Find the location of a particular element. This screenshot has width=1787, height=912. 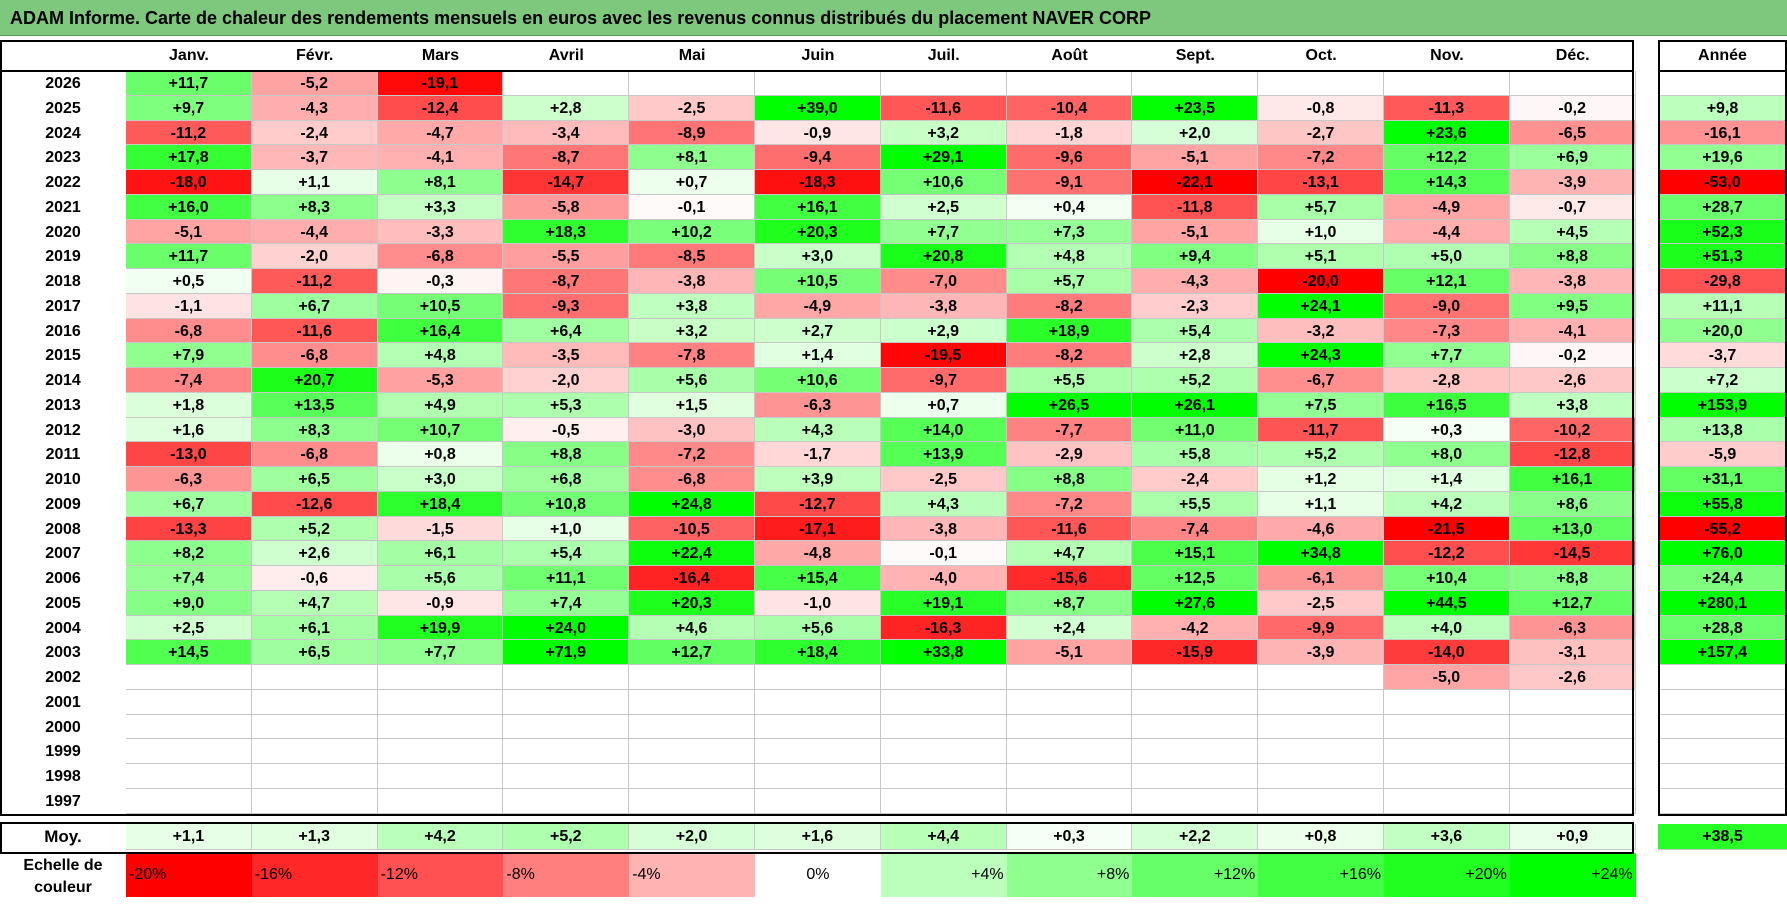

heatmap-cell: +6,5 is located at coordinates (314, 479).